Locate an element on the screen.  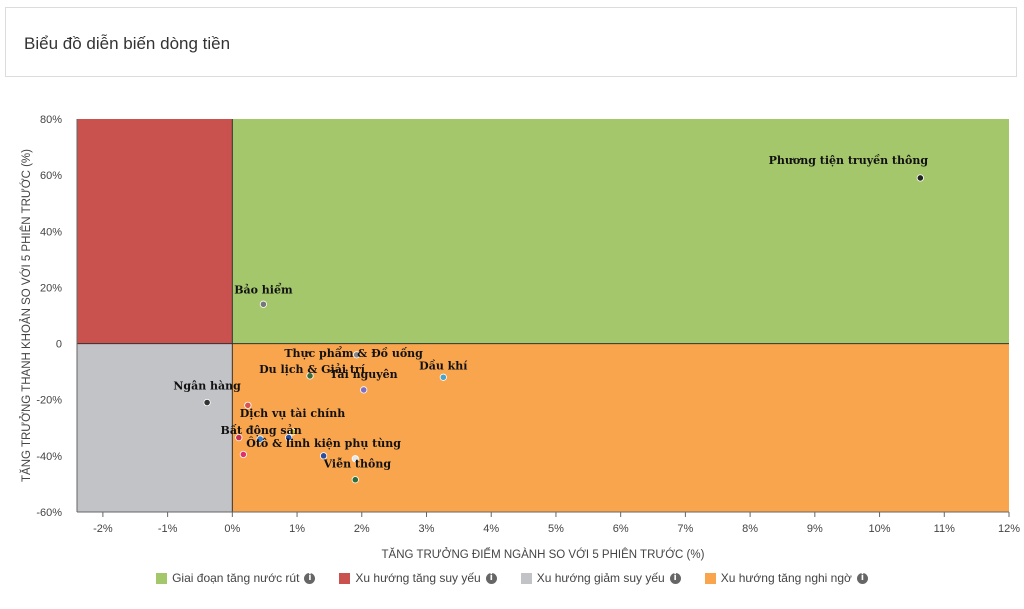
zone-gray is located at coordinates (155, 427).